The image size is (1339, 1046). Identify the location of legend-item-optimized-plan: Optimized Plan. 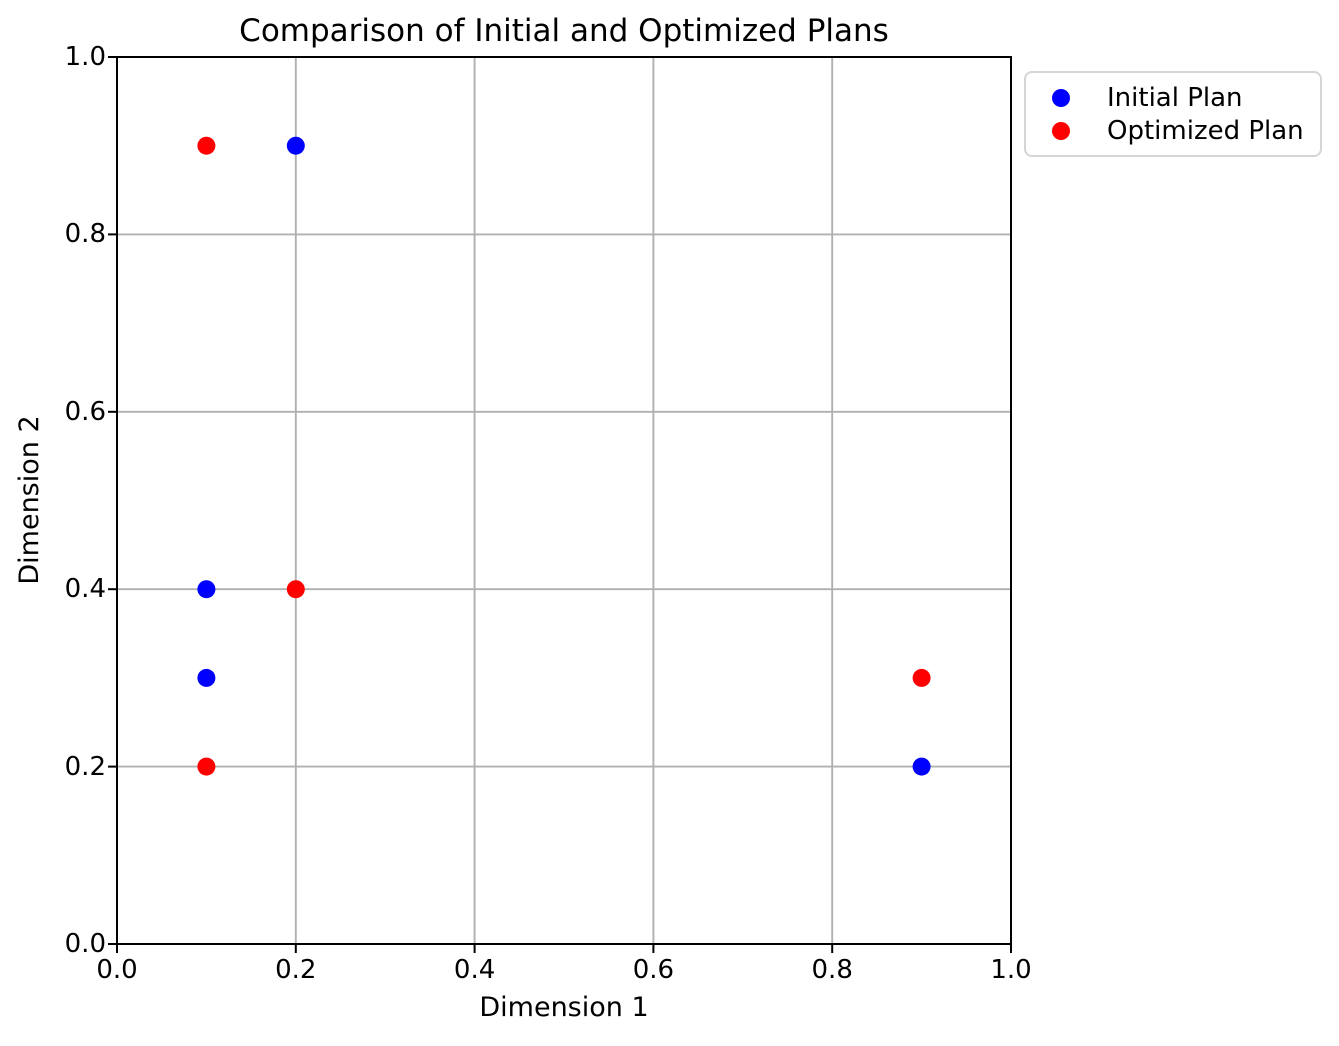
(1173, 130).